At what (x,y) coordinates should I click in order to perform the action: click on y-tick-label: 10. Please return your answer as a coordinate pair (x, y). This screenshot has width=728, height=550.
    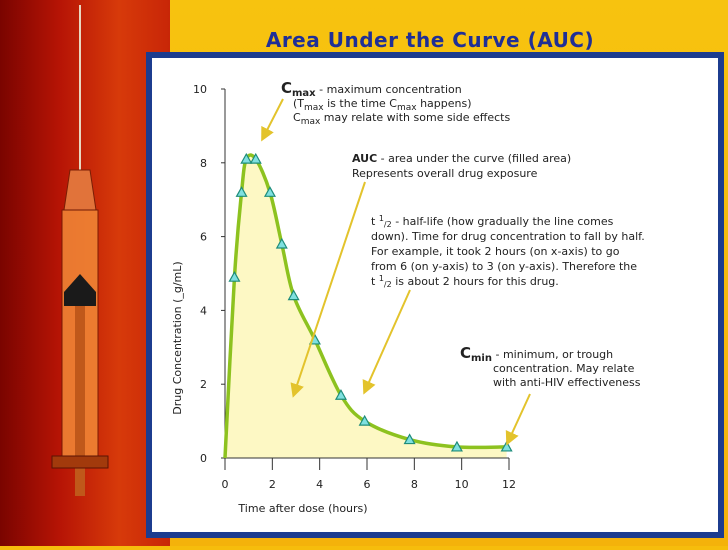
    Looking at the image, I should click on (200, 89).